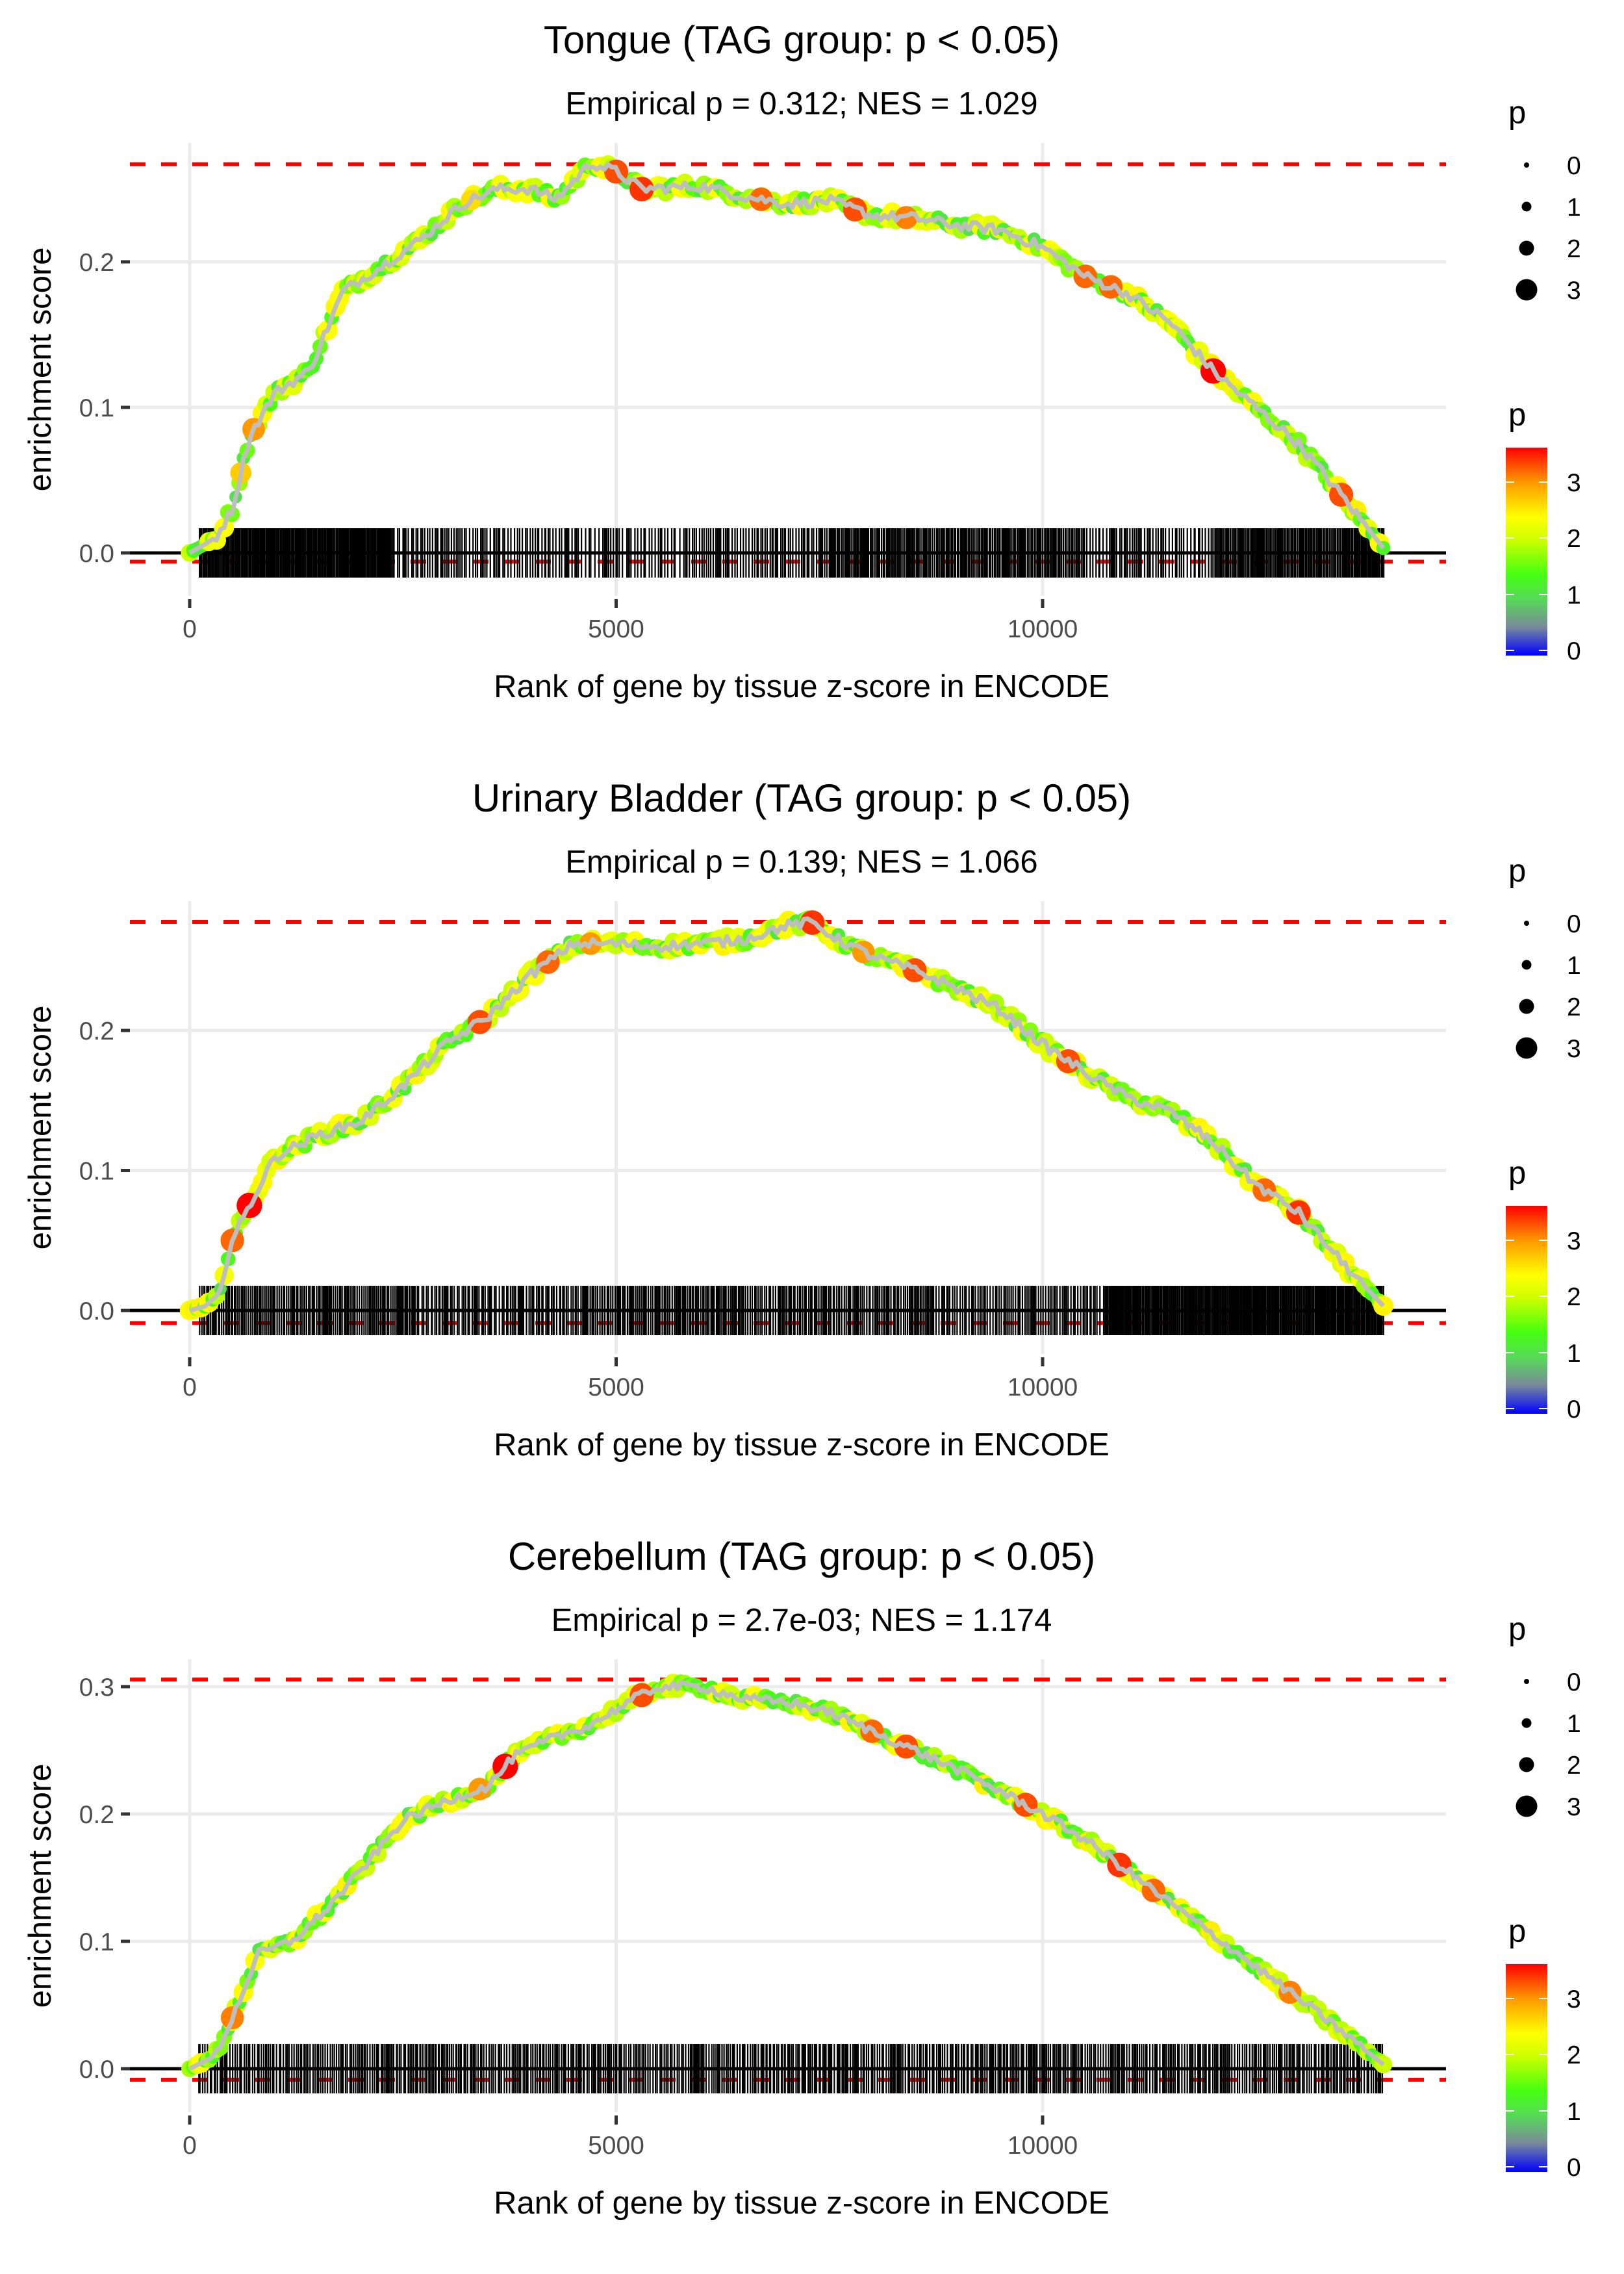  Describe the element at coordinates (801, 798) in the screenshot. I see `panel-title: Urinary Bladder (TAG group: p < 0.05)` at that location.